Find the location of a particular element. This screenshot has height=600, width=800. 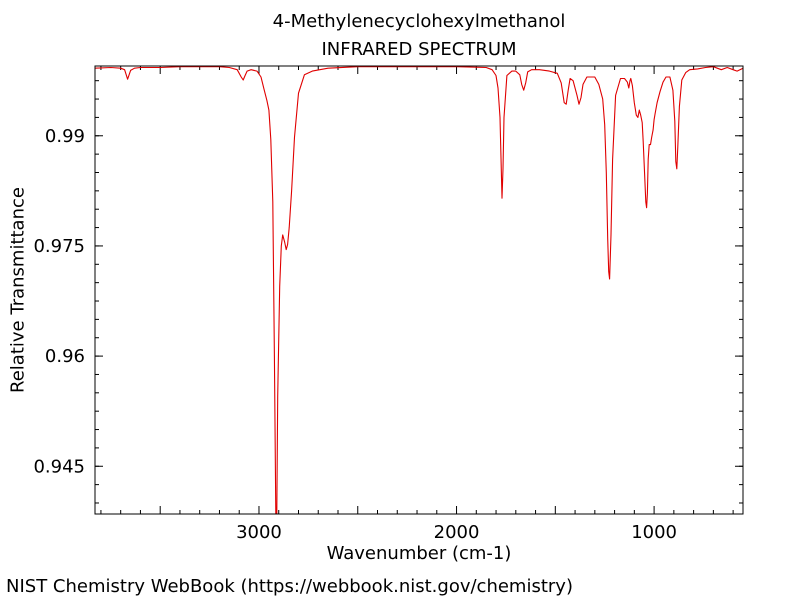

chart-subtitle: INFRARED SPECTRUM is located at coordinates (419, 49).